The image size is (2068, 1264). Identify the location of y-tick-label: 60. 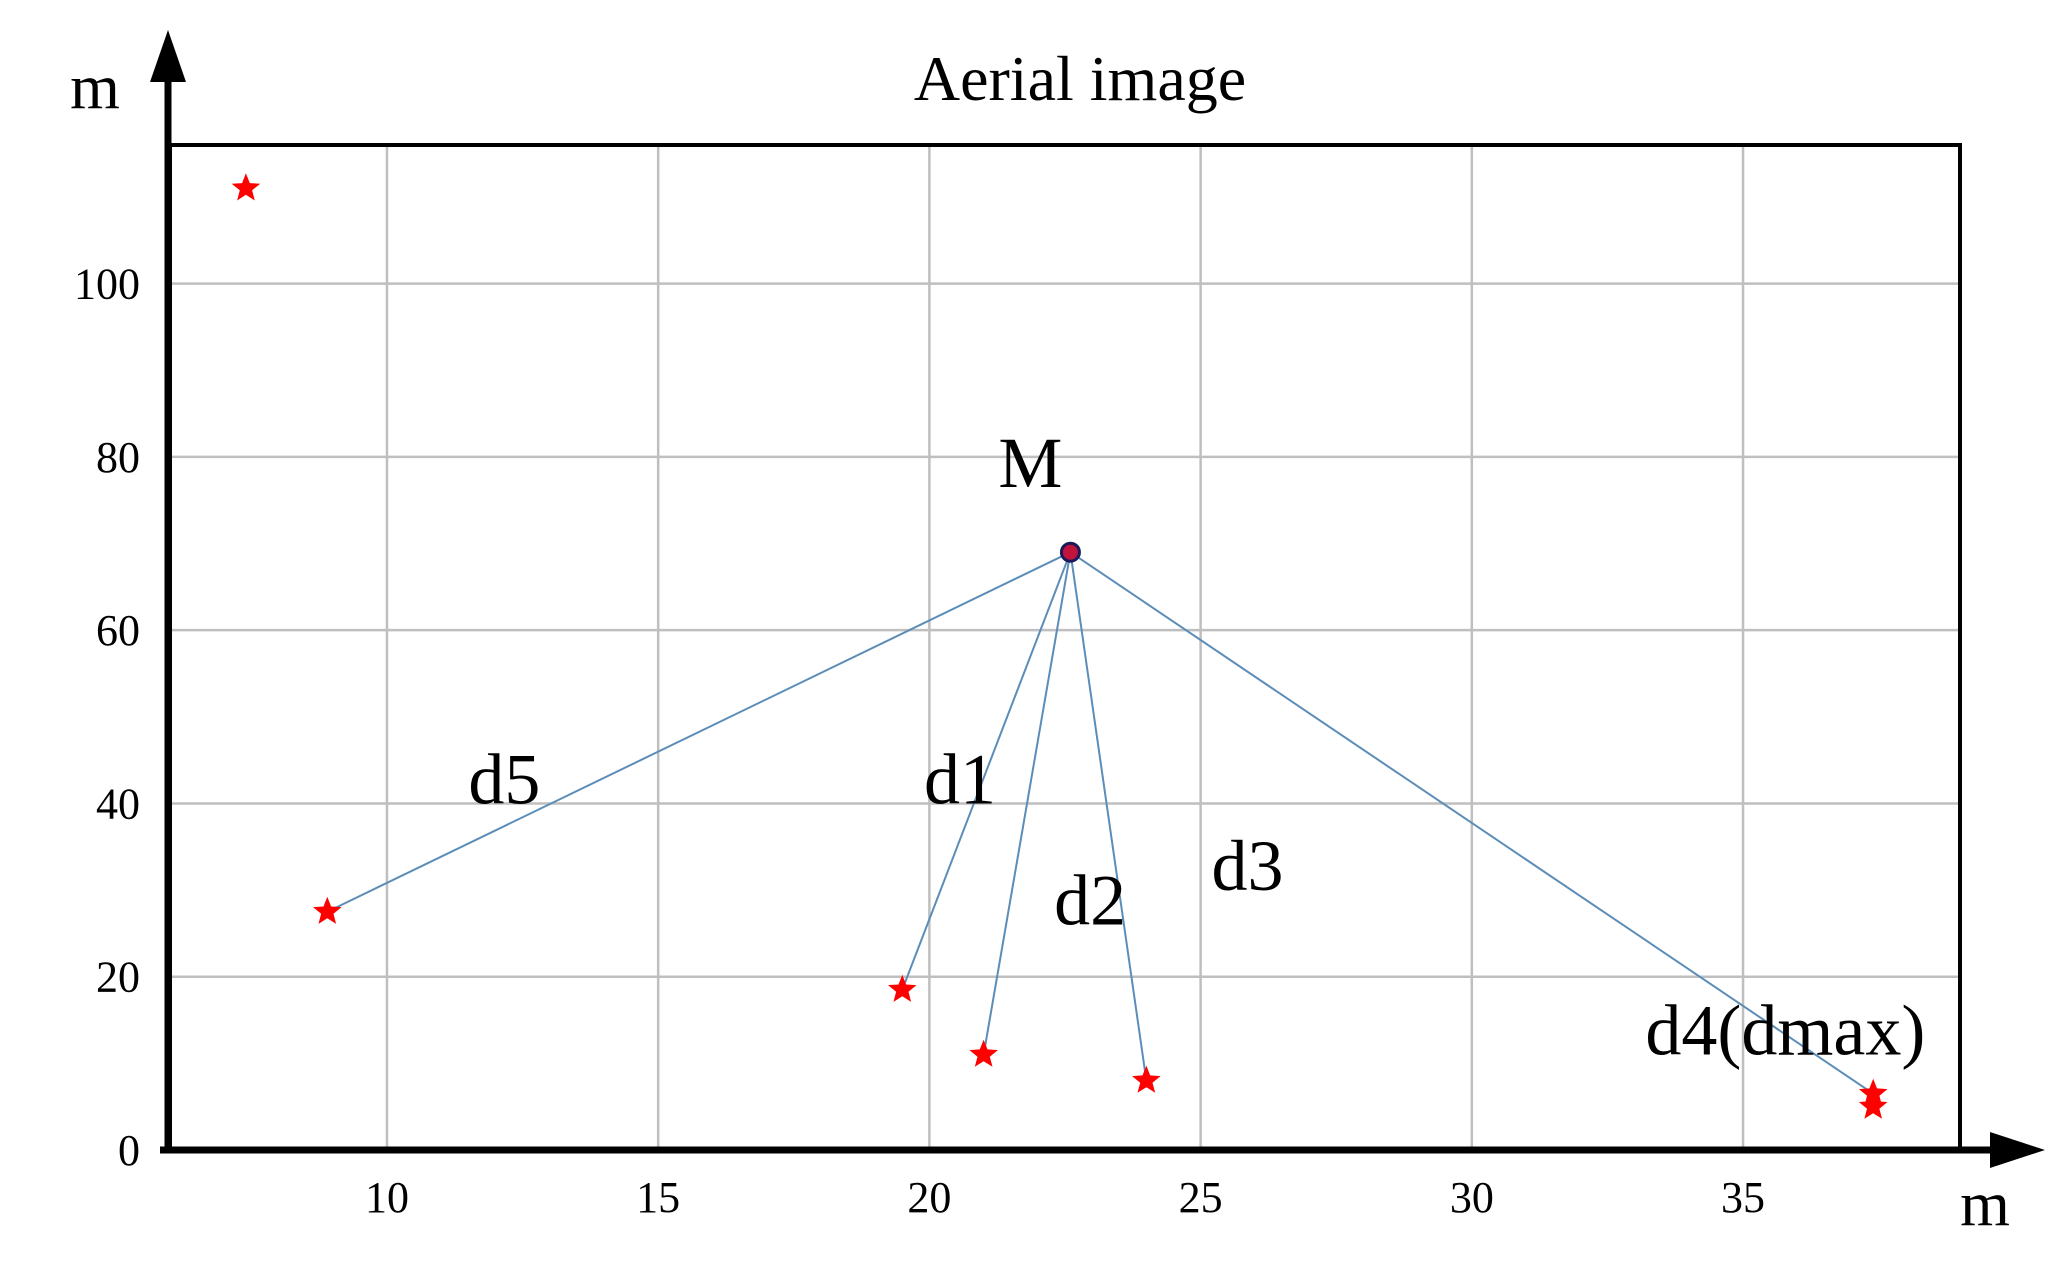
(118, 630).